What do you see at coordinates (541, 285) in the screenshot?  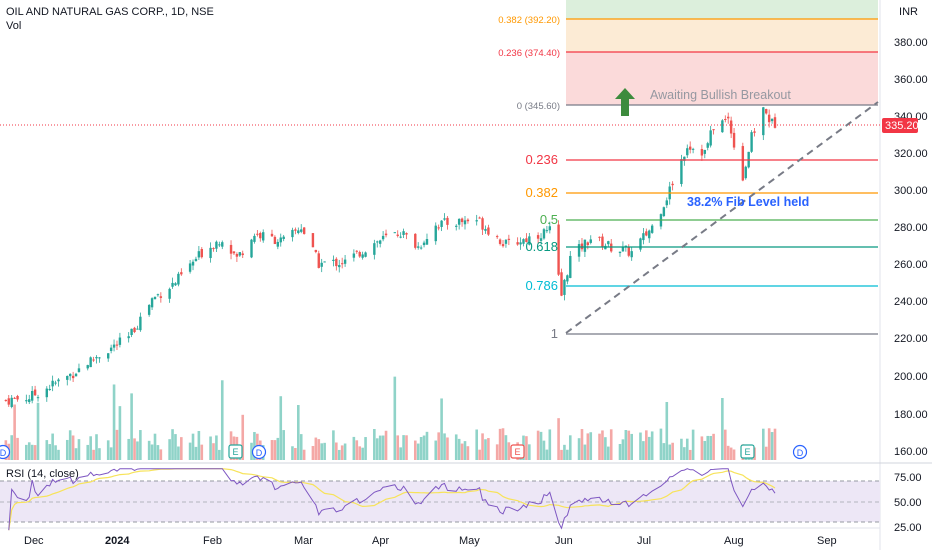 I see `fib-label-0786: 0.786` at bounding box center [541, 285].